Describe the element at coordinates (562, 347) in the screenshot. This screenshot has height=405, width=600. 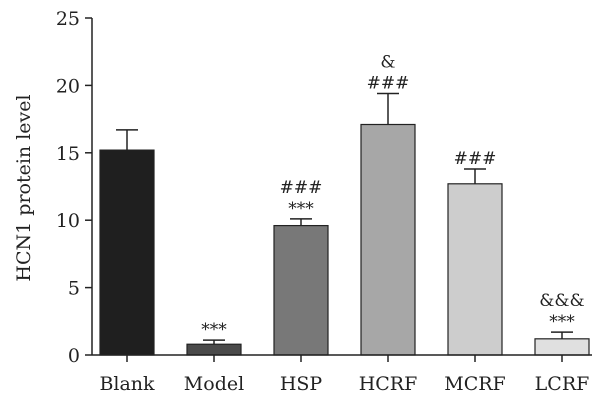
I see `bar-lcrf` at that location.